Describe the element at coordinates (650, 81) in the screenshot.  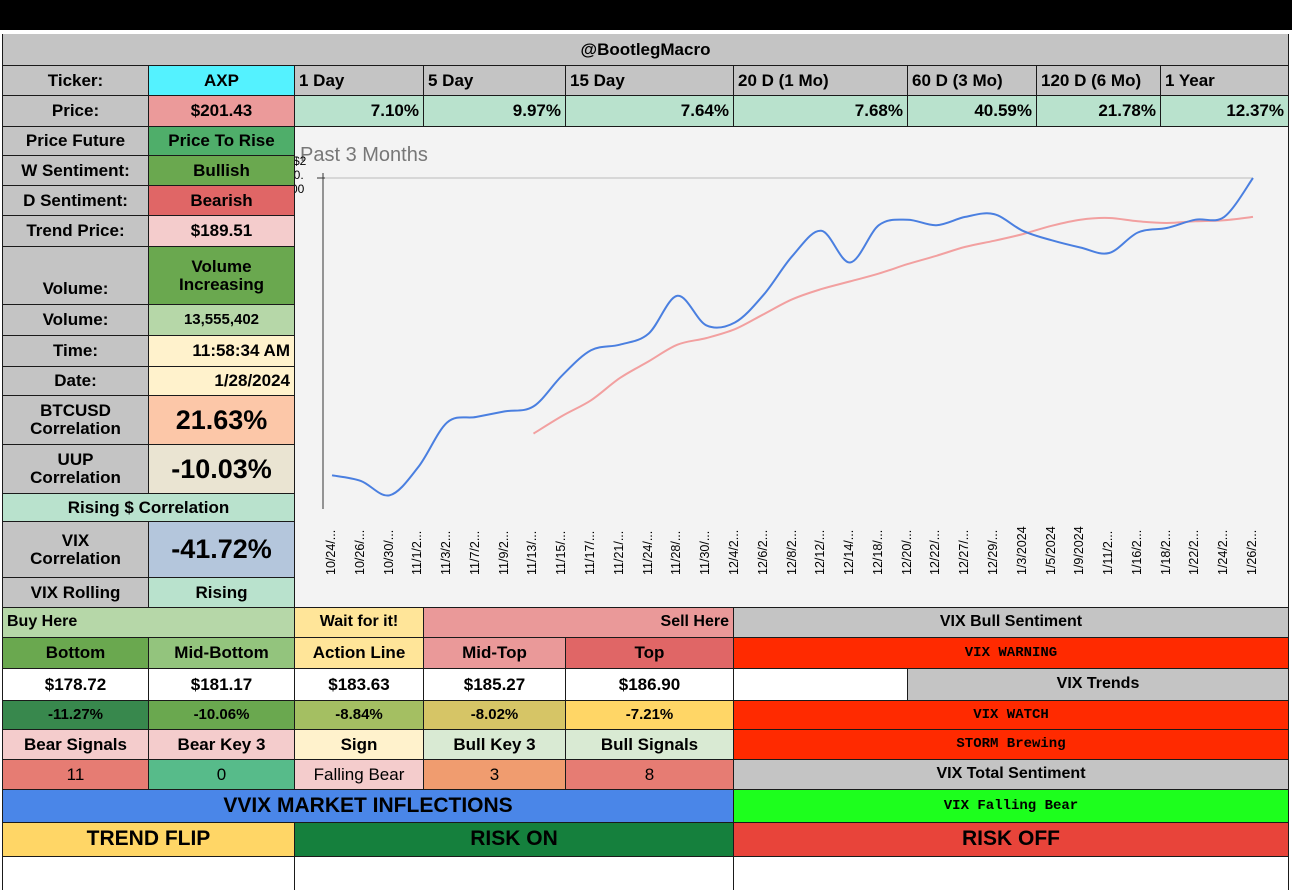
I see `period-label-15d: 15 Day` at that location.